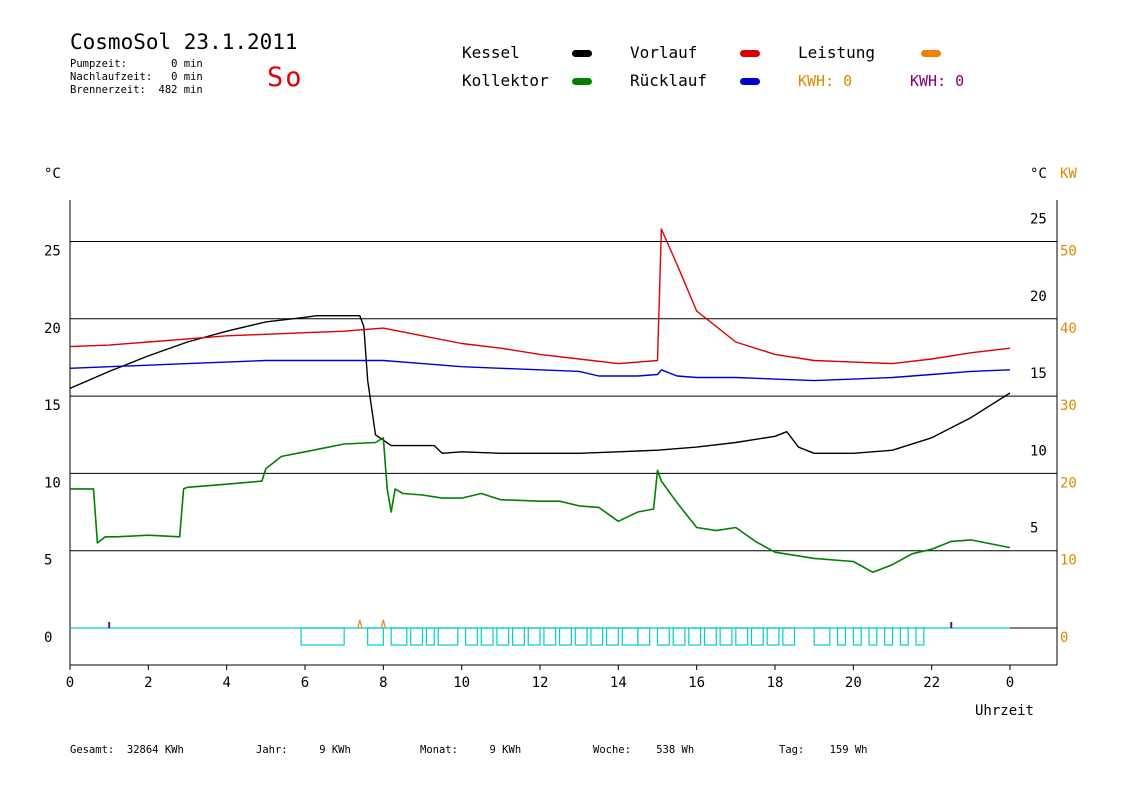 This screenshot has width=1148, height=812. I want to click on y-tick-left-20: 20, so click(52, 329).